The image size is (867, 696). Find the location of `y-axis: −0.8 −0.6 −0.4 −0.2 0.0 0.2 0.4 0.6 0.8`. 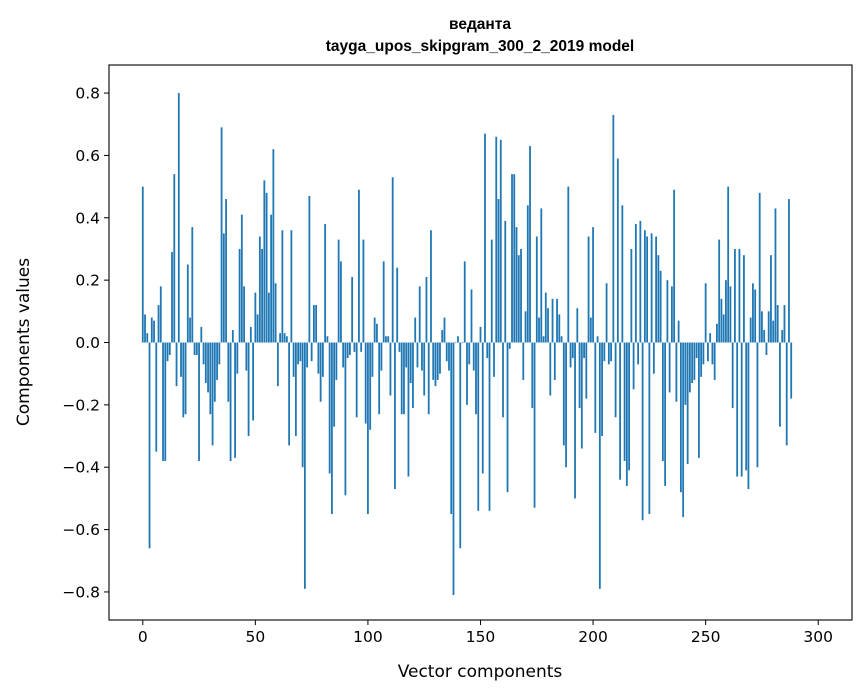

y-axis: −0.8 −0.6 −0.4 −0.2 0.0 0.2 0.4 0.6 0.8 is located at coordinates (85, 343).